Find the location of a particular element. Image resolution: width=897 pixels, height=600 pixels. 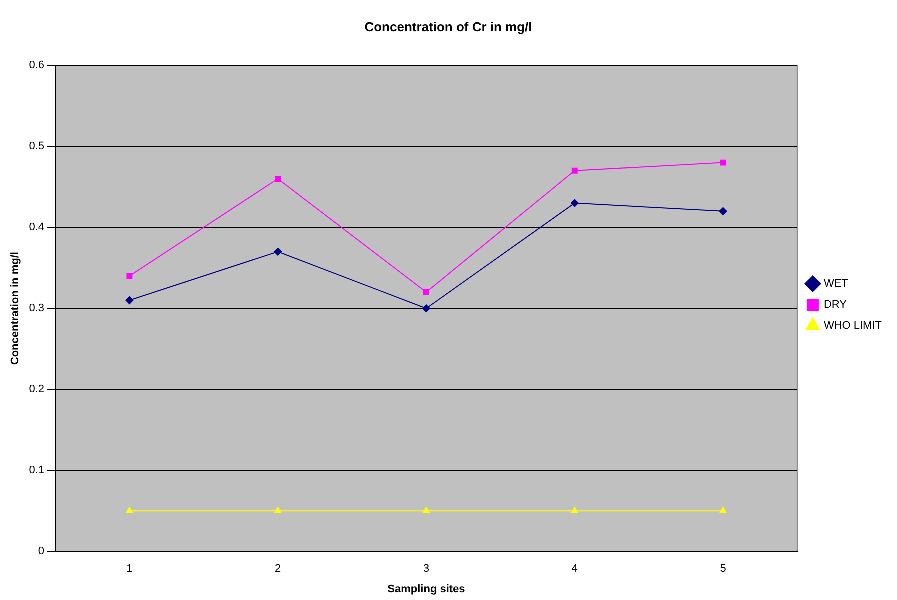

x-tick-label: 3 is located at coordinates (426, 569).